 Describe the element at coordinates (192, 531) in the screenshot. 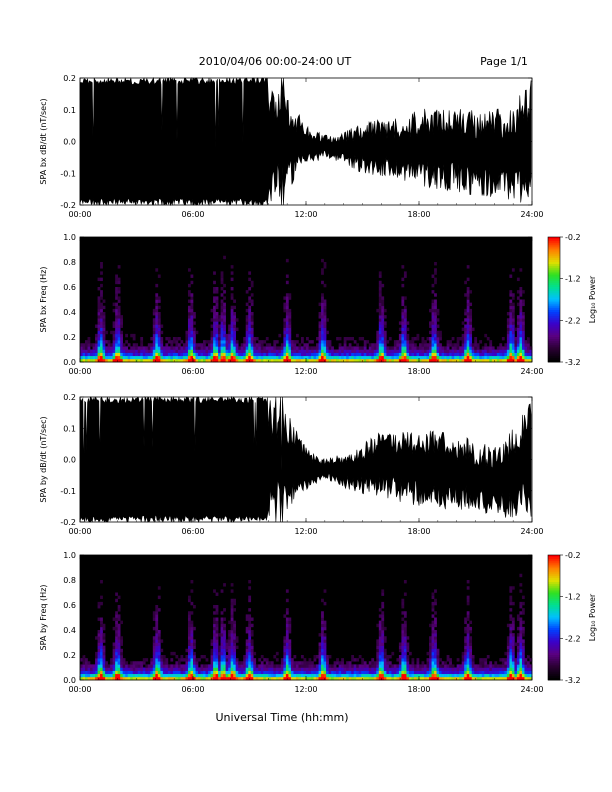

I see `x-tick-label: 06:00` at that location.